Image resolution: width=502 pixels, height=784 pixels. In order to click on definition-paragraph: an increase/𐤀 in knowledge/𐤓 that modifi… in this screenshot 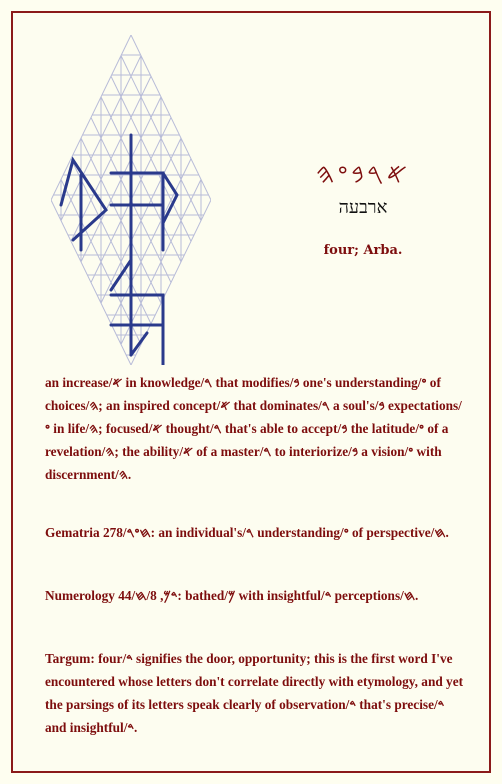, I will do `click(253, 428)`.